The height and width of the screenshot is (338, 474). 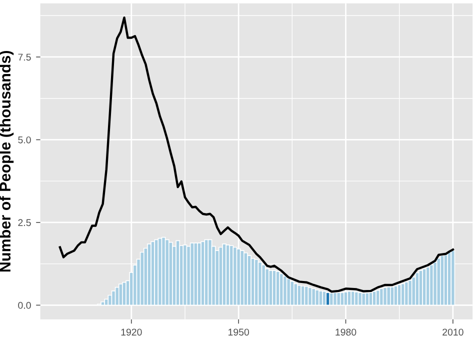 What do you see at coordinates (24, 57) in the screenshot?
I see `y-tick-label: 7.5` at bounding box center [24, 57].